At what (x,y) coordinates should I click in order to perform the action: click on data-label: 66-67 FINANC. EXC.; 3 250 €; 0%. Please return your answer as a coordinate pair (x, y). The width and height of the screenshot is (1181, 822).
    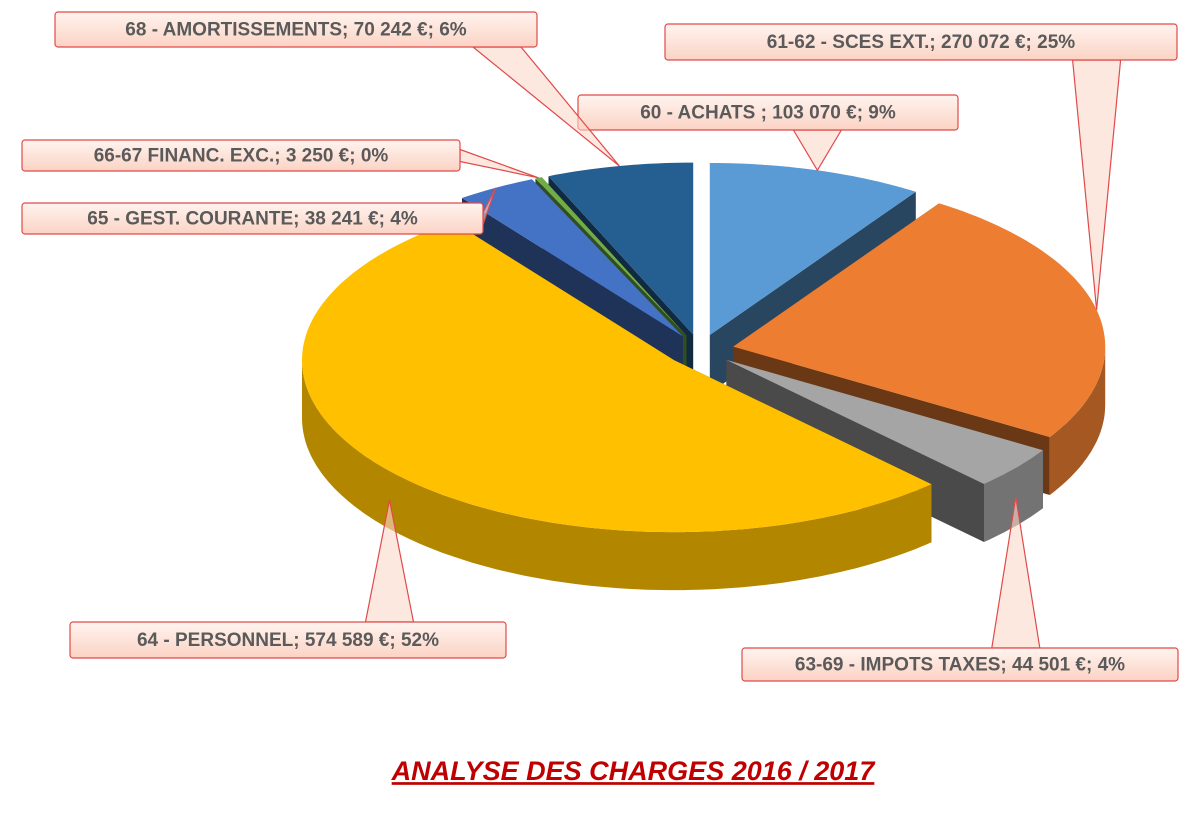
    Looking at the image, I should click on (241, 156).